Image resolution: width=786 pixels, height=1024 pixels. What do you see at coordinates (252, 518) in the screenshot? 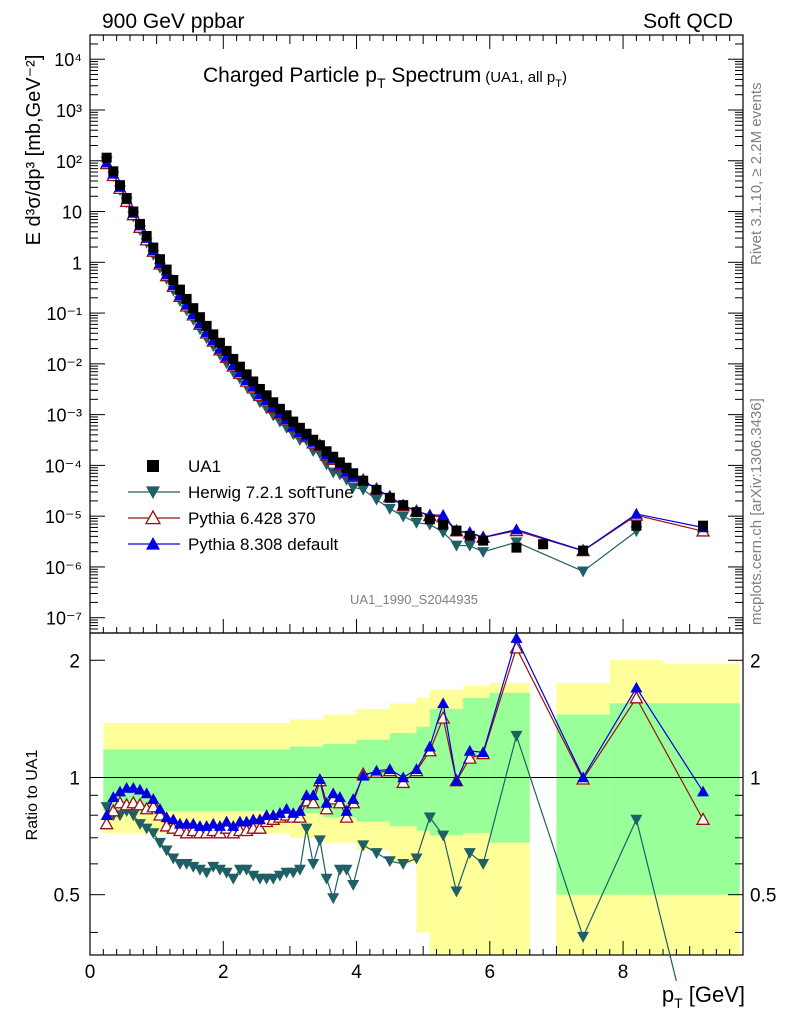
I see `legend-label: Pythia 6.428 370` at bounding box center [252, 518].